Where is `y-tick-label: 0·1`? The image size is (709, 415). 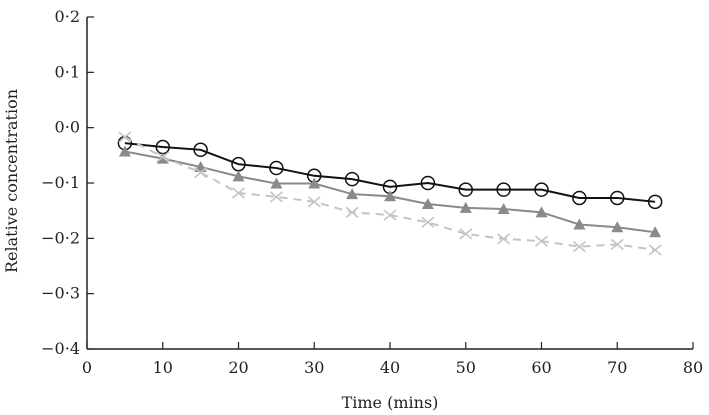
y-tick-label: 0·1 is located at coordinates (67, 71).